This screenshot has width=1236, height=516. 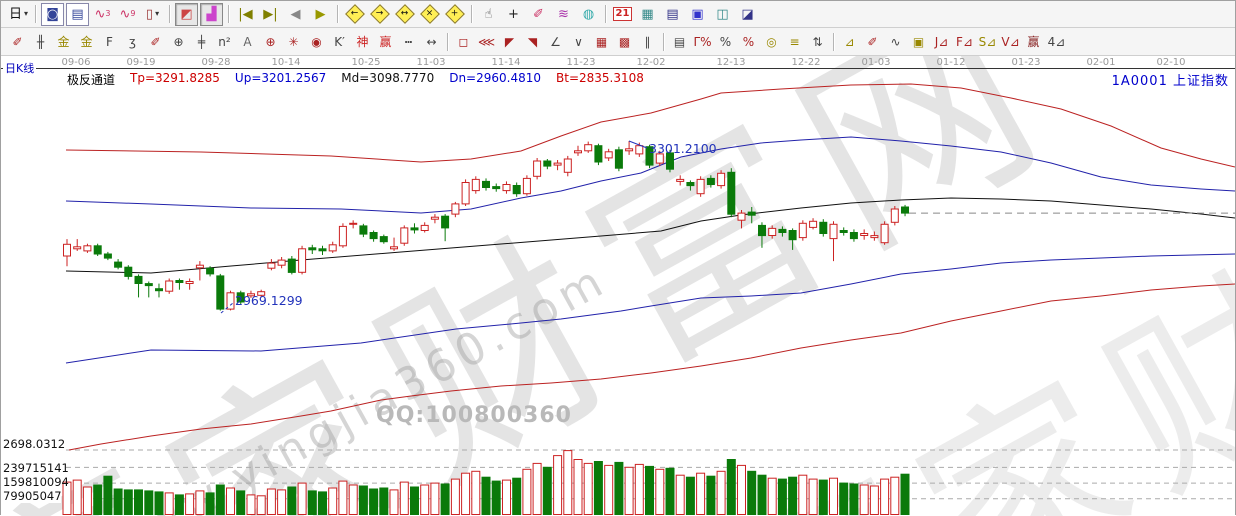 I want to click on letter-line-tool-icon: A, so click(x=247, y=41).